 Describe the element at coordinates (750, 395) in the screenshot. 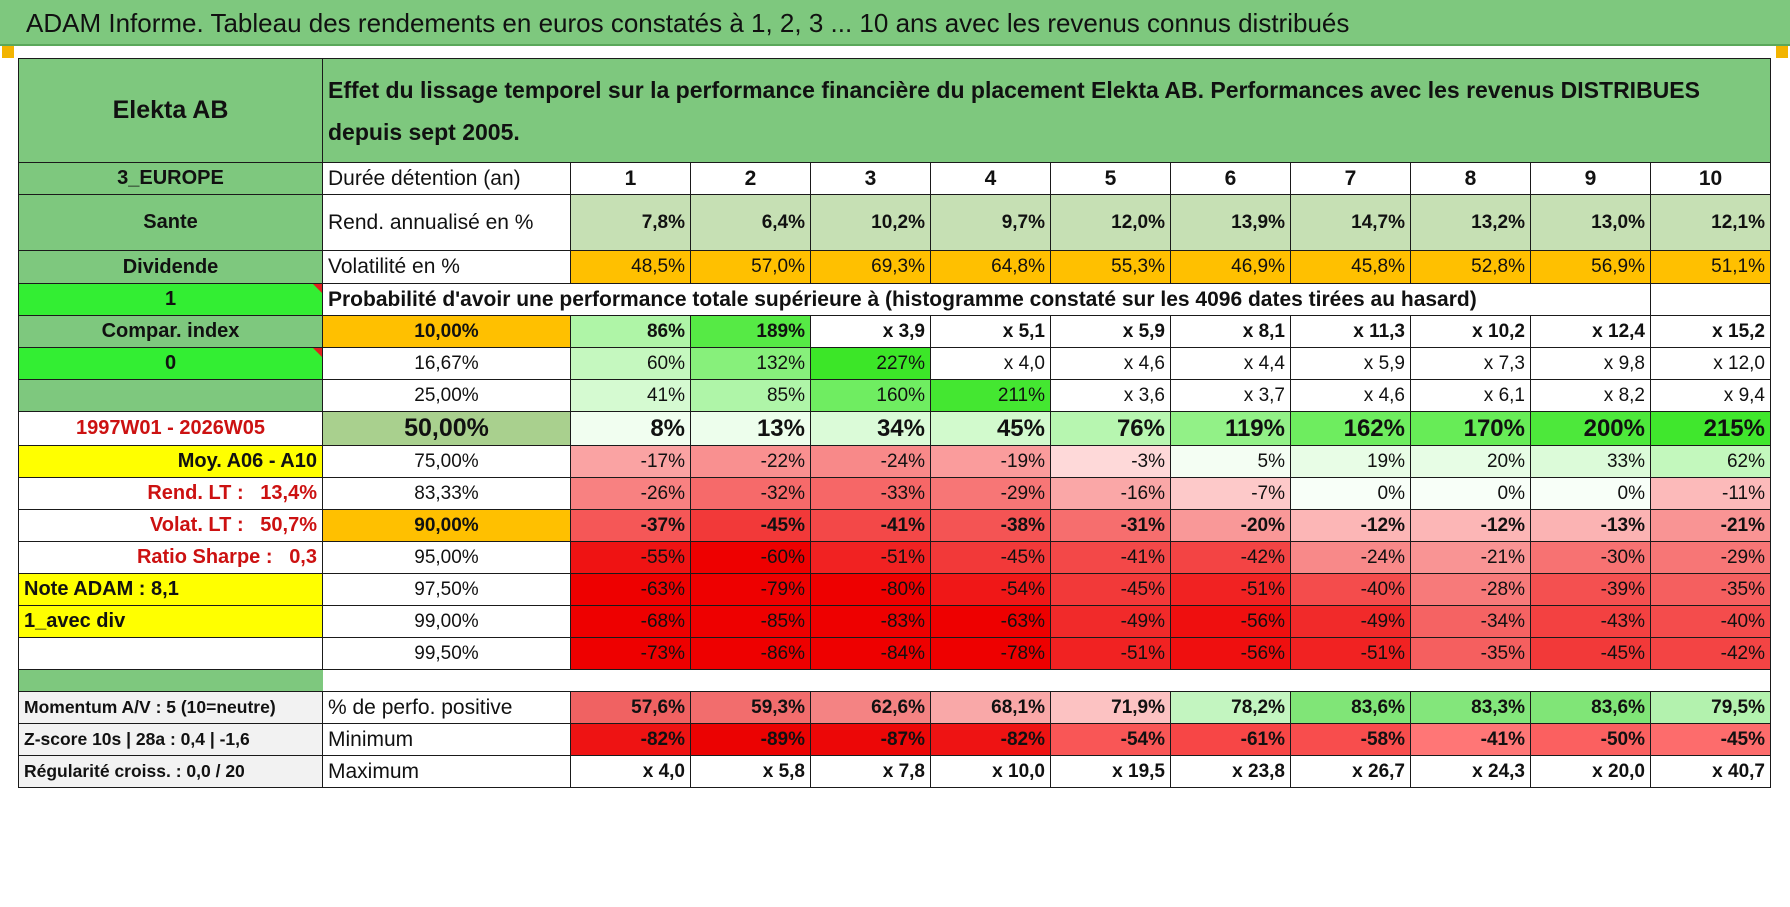

I see `probability-value: 85%` at that location.